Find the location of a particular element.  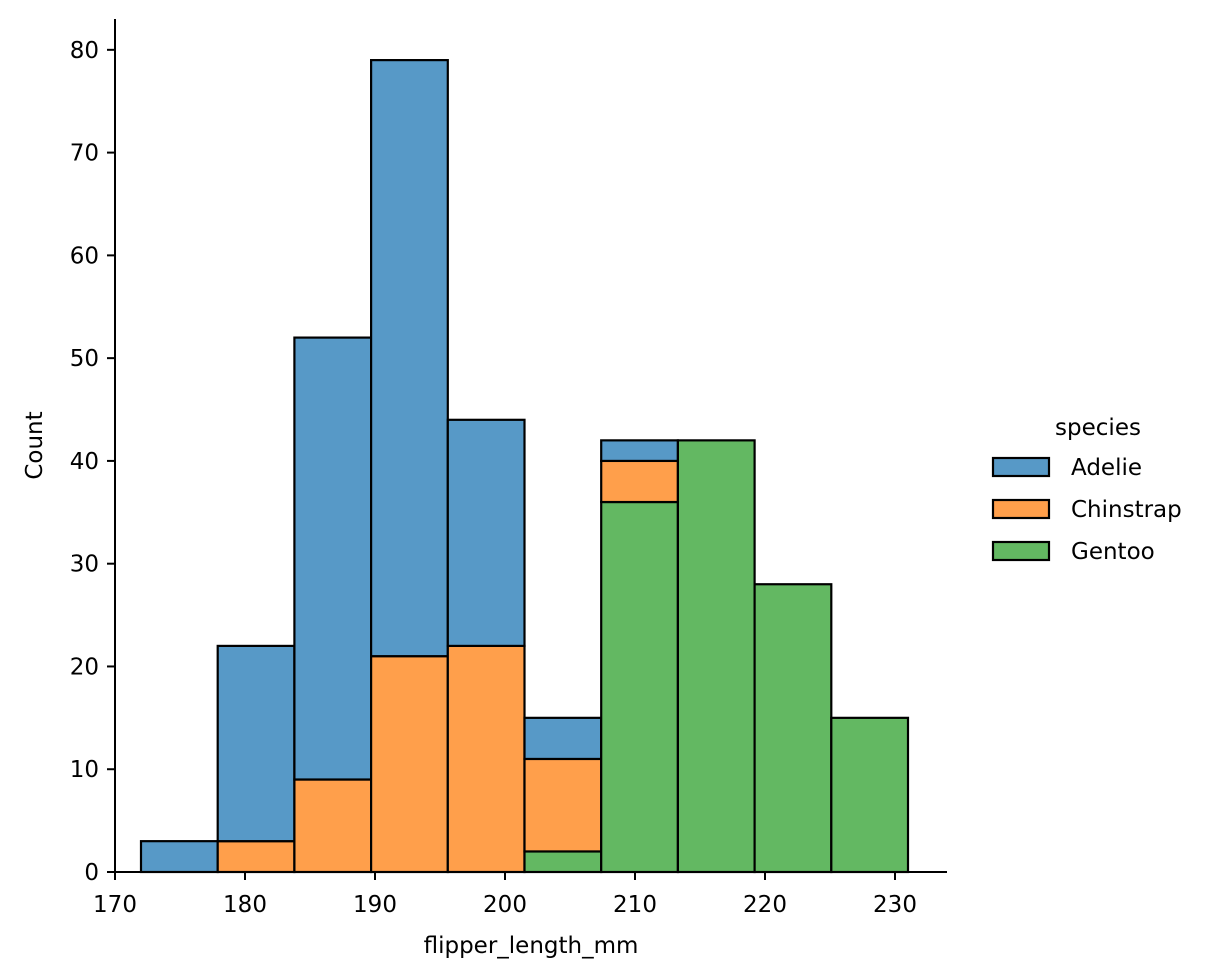

legend-label-adelie: Adelie is located at coordinates (1106, 468).